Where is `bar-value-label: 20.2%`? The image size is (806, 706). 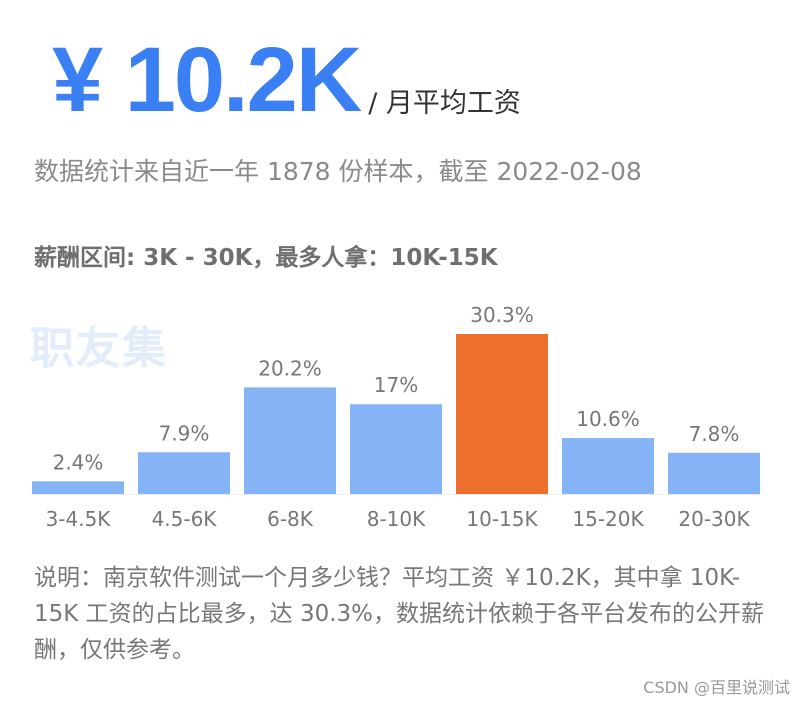 bar-value-label: 20.2% is located at coordinates (290, 368).